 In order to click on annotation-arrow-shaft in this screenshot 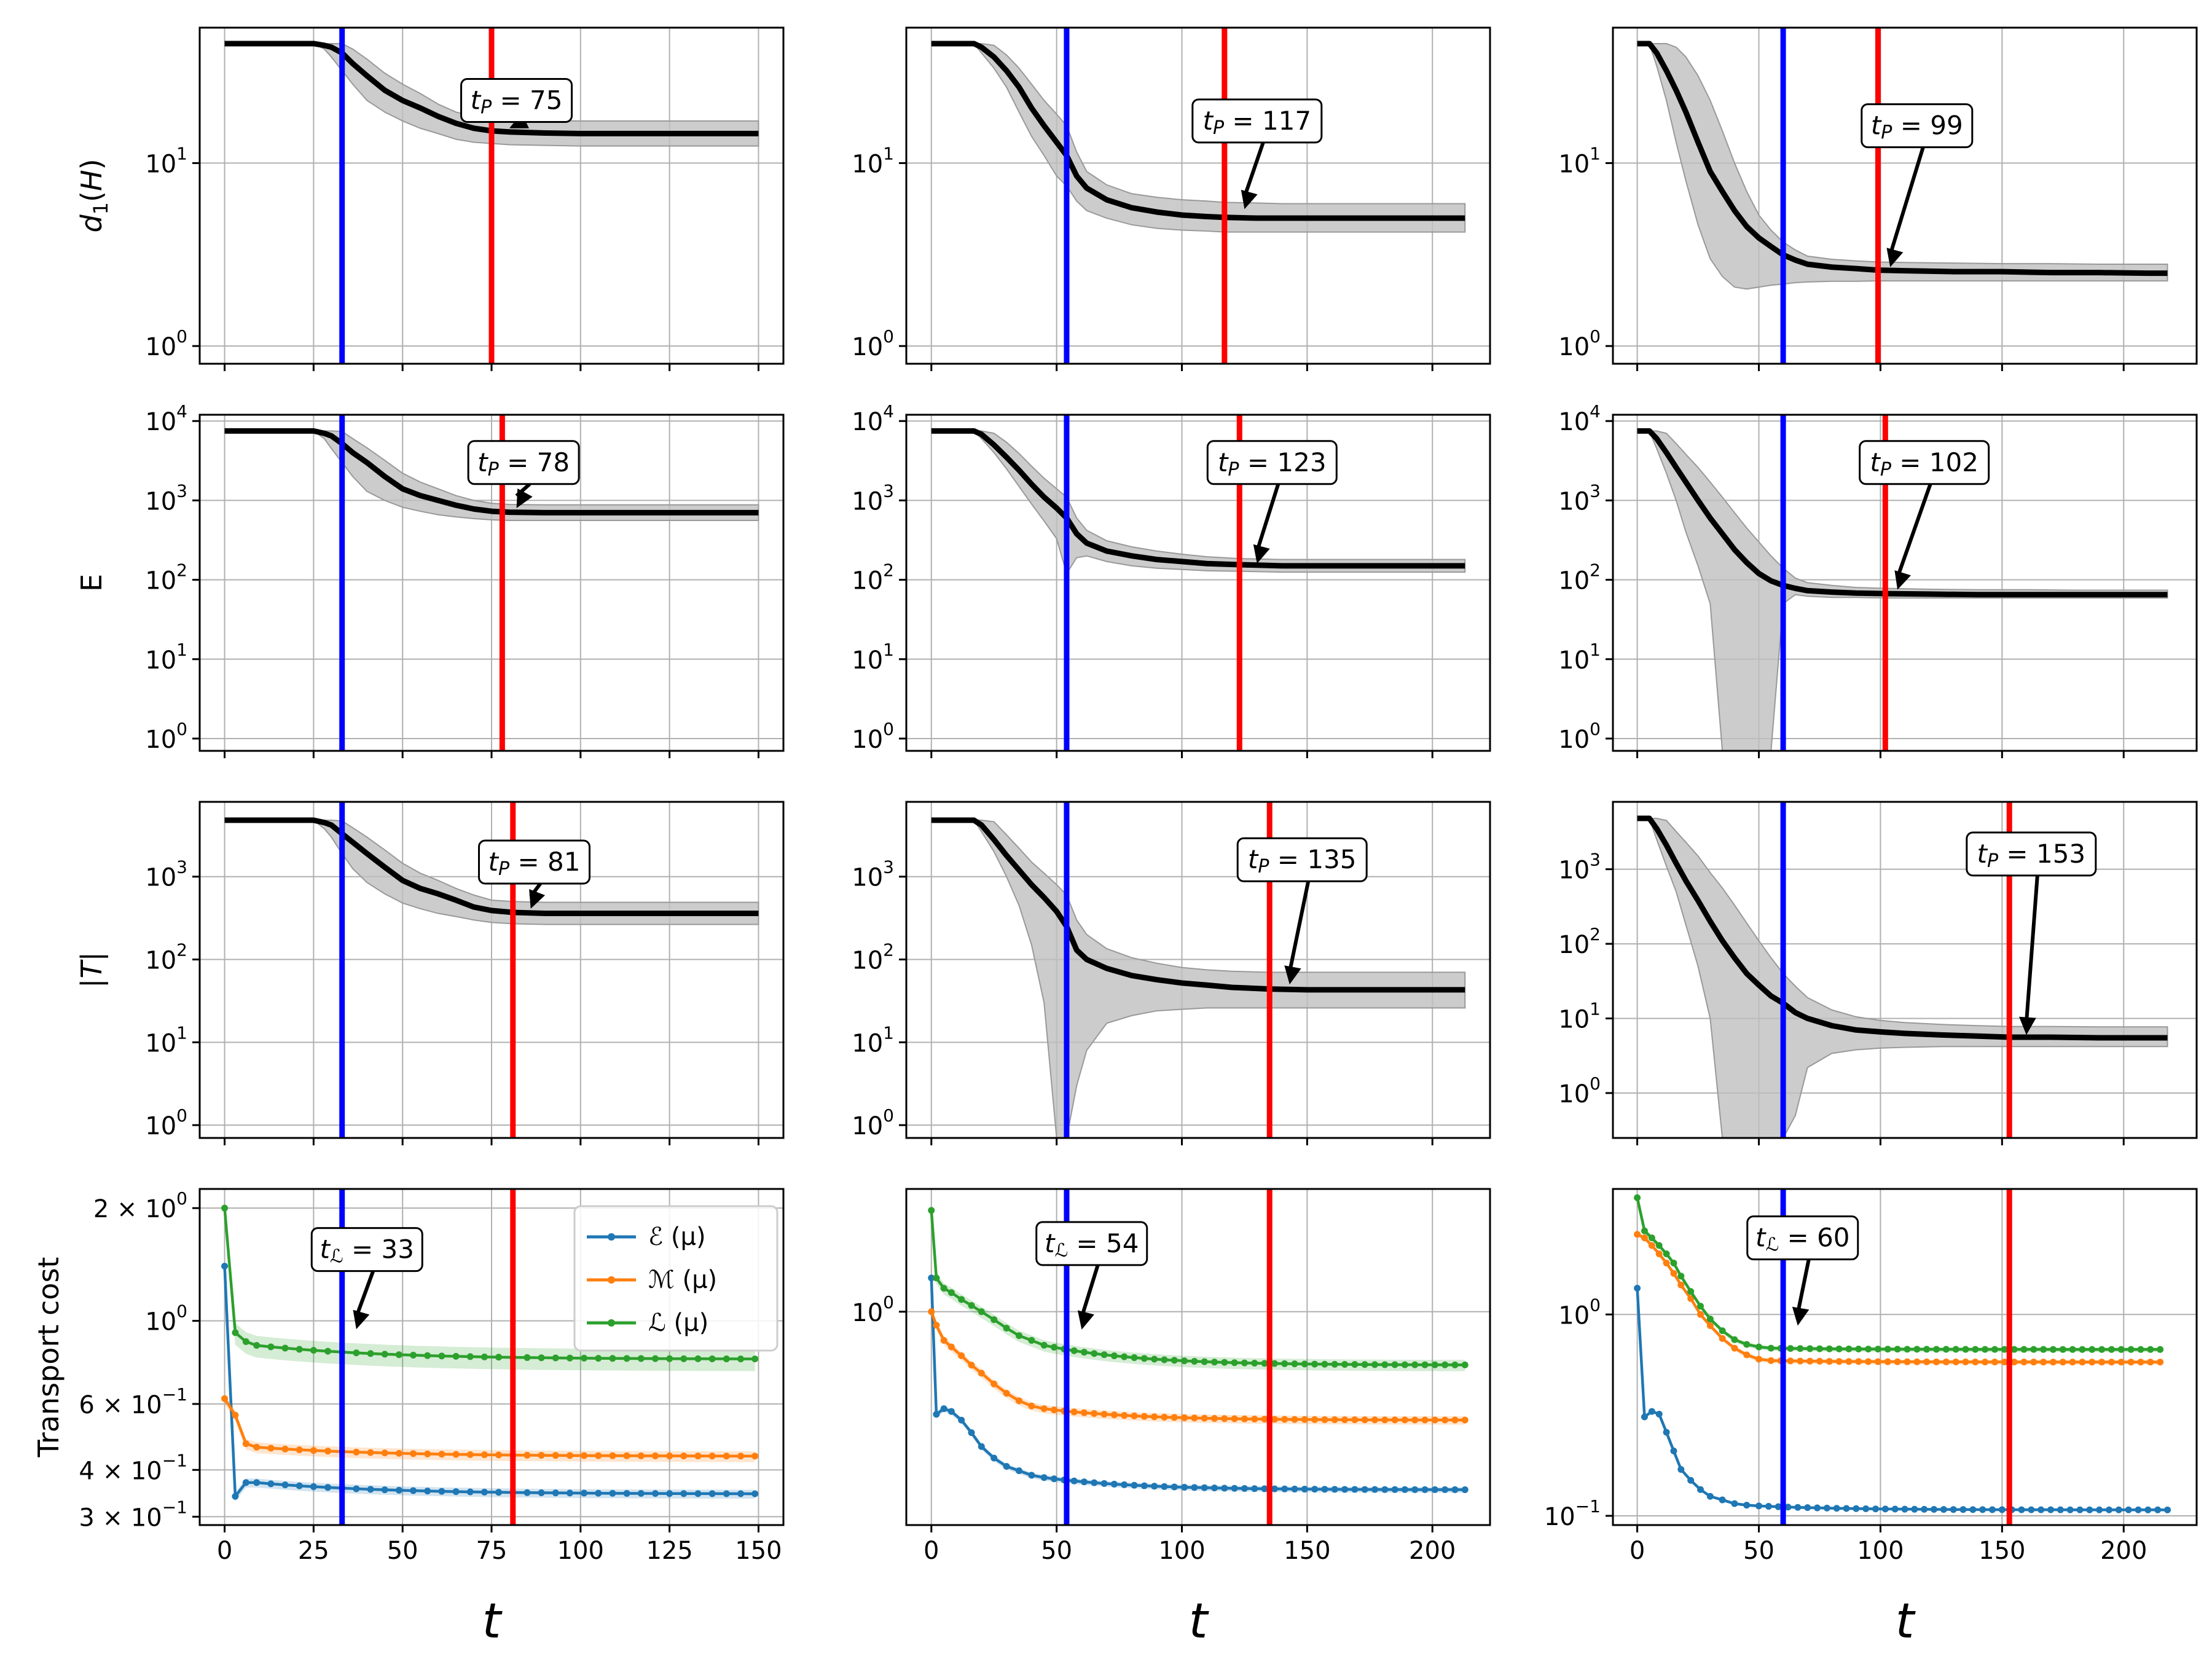, I will do `click(1090, 1291)`.